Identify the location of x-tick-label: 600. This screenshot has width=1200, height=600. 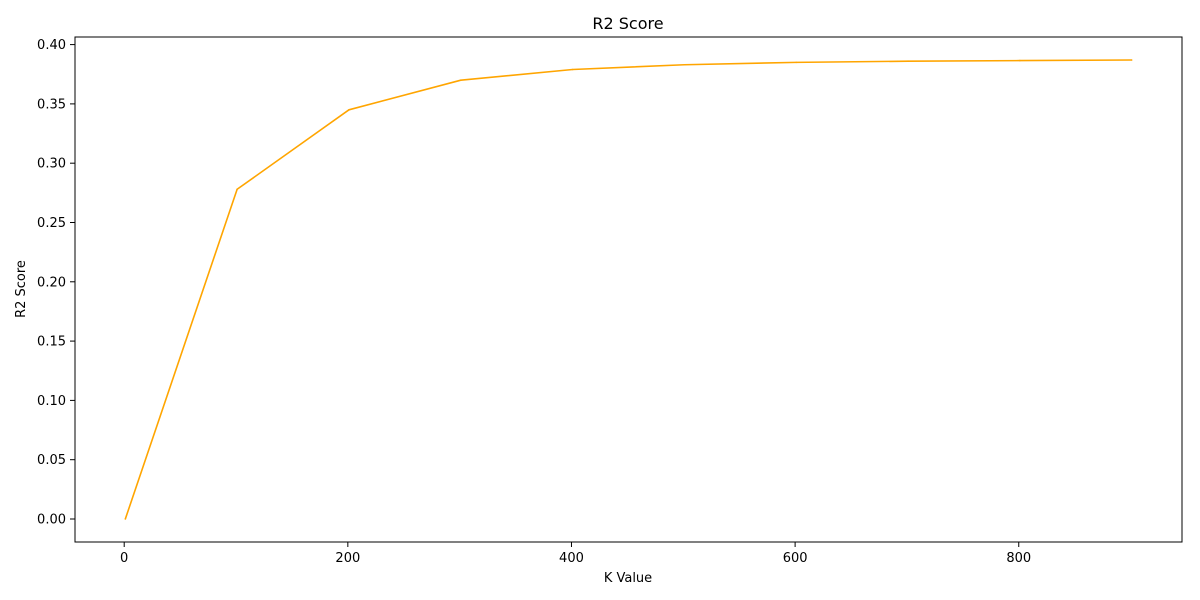
(795, 558).